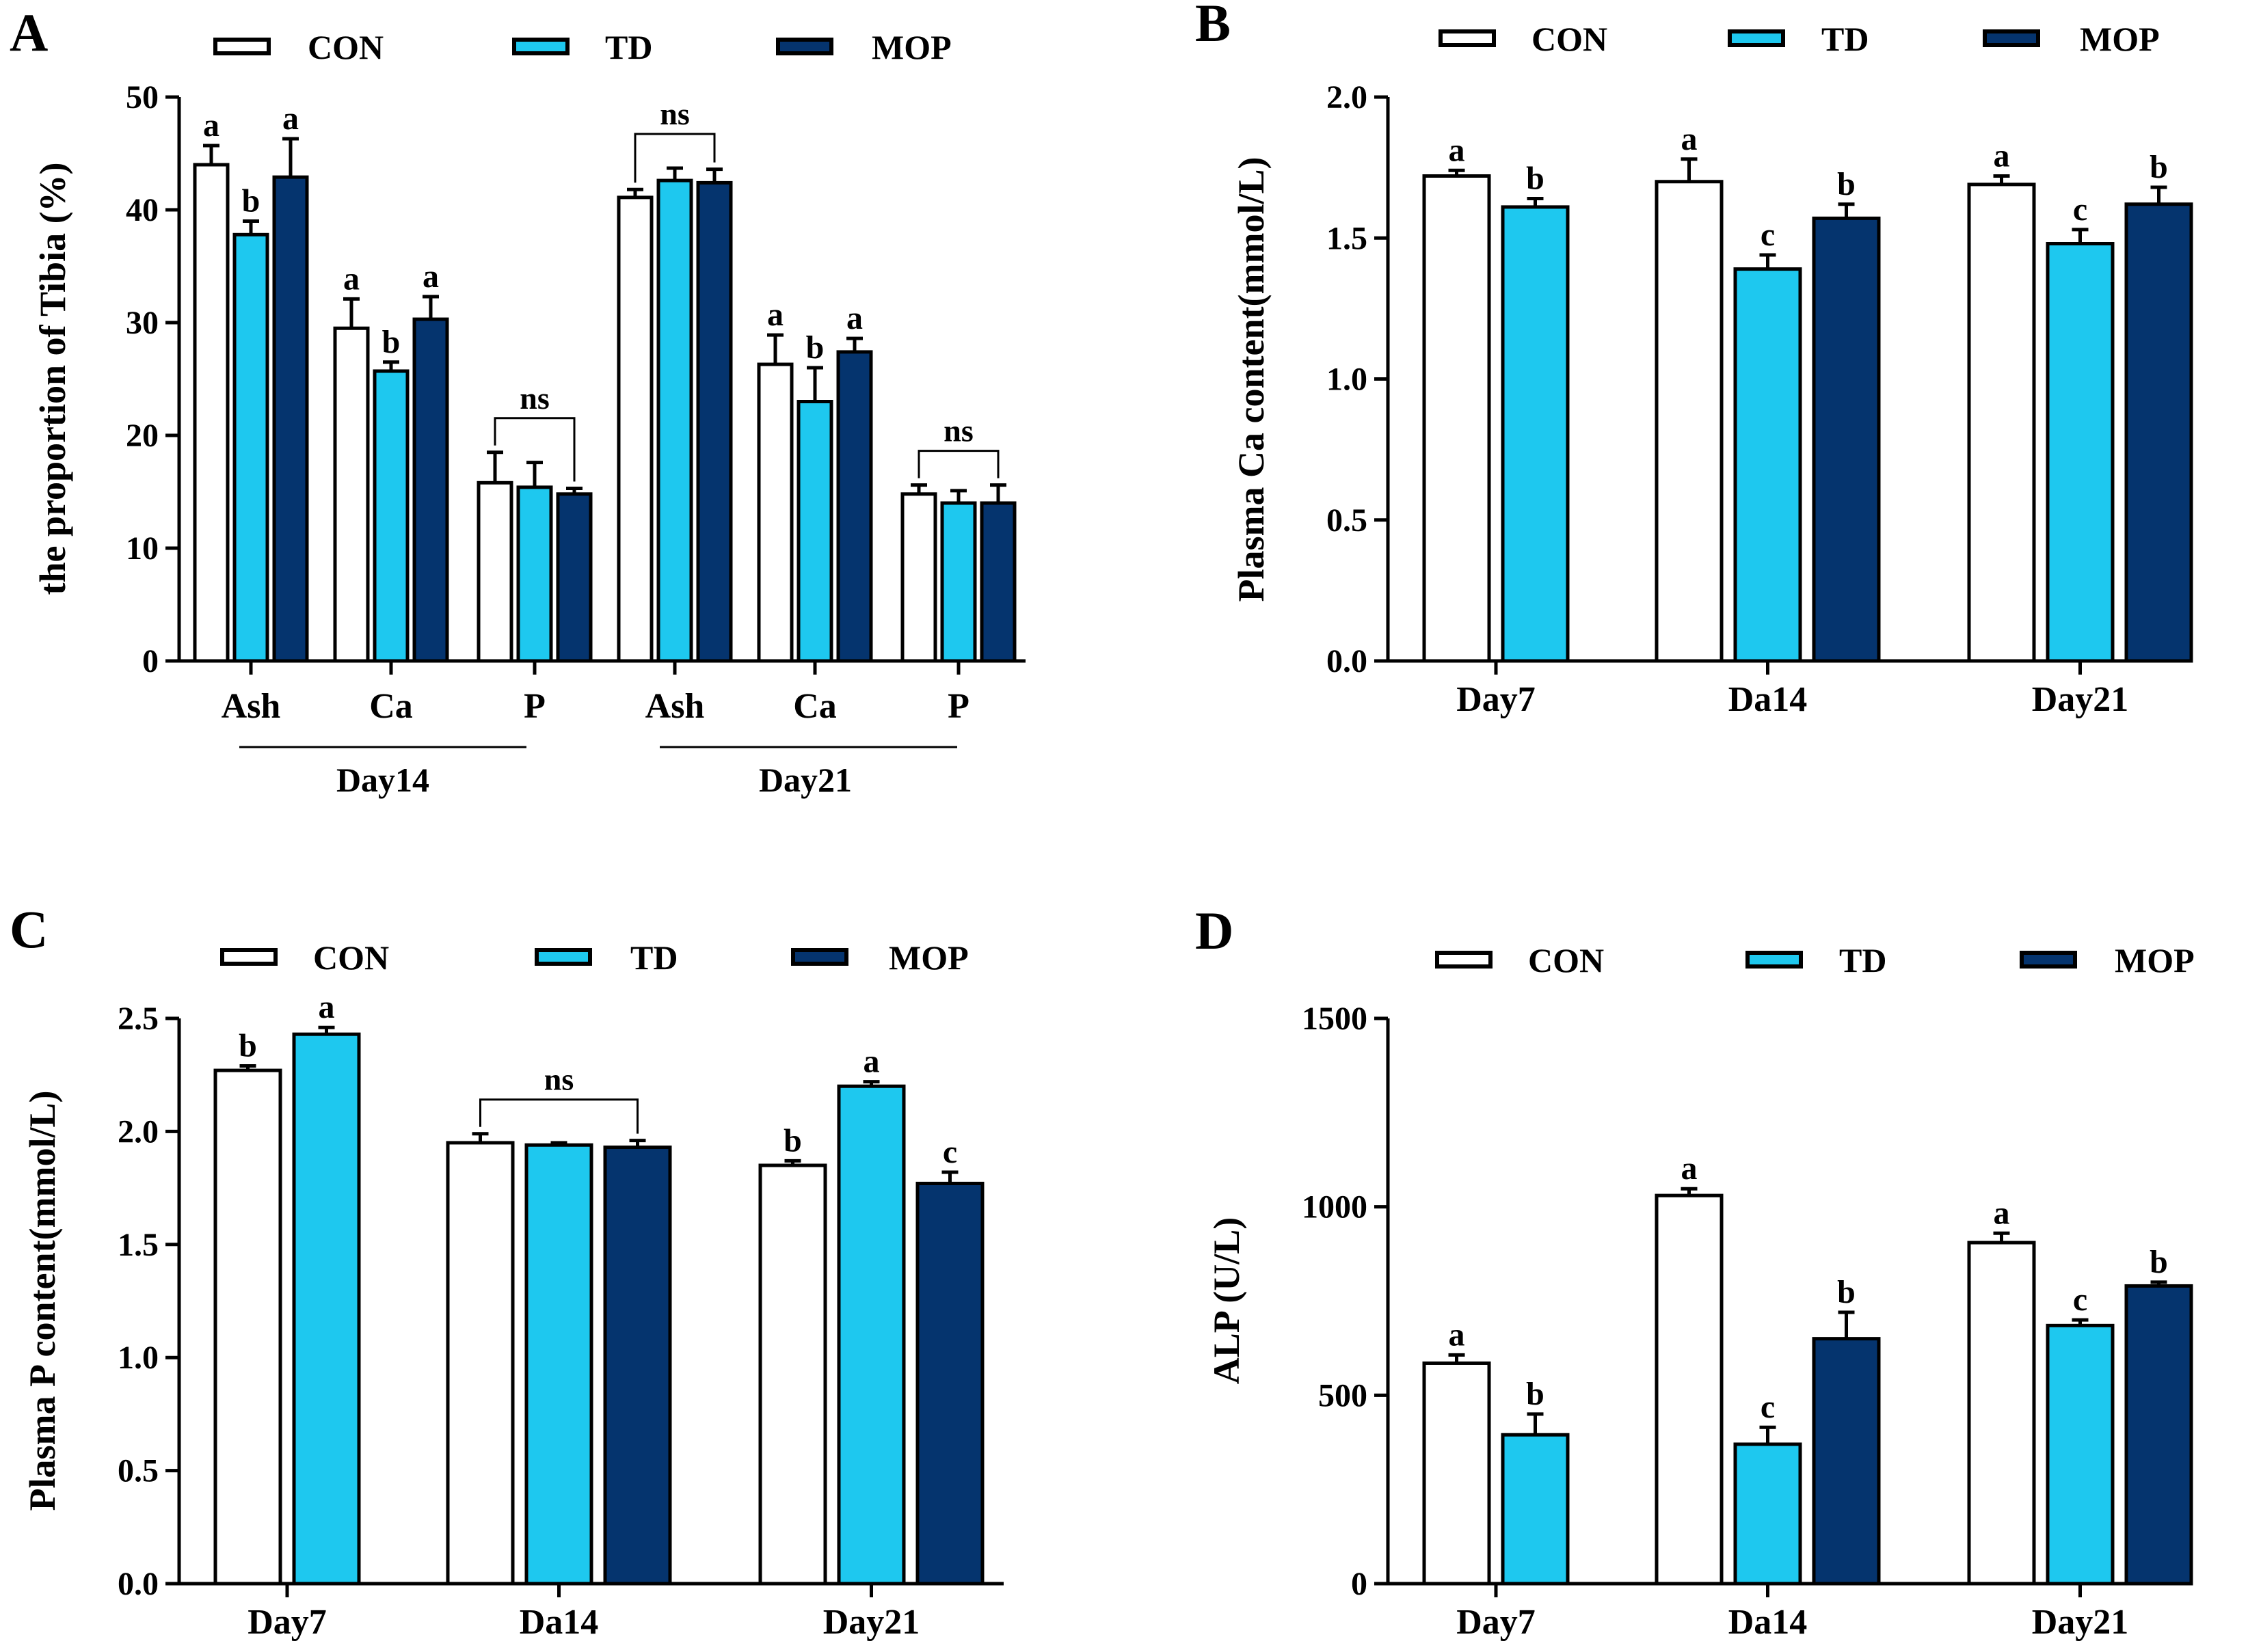 This screenshot has width=2248, height=1652. What do you see at coordinates (806, 780) in the screenshot?
I see `group-label: Day21` at bounding box center [806, 780].